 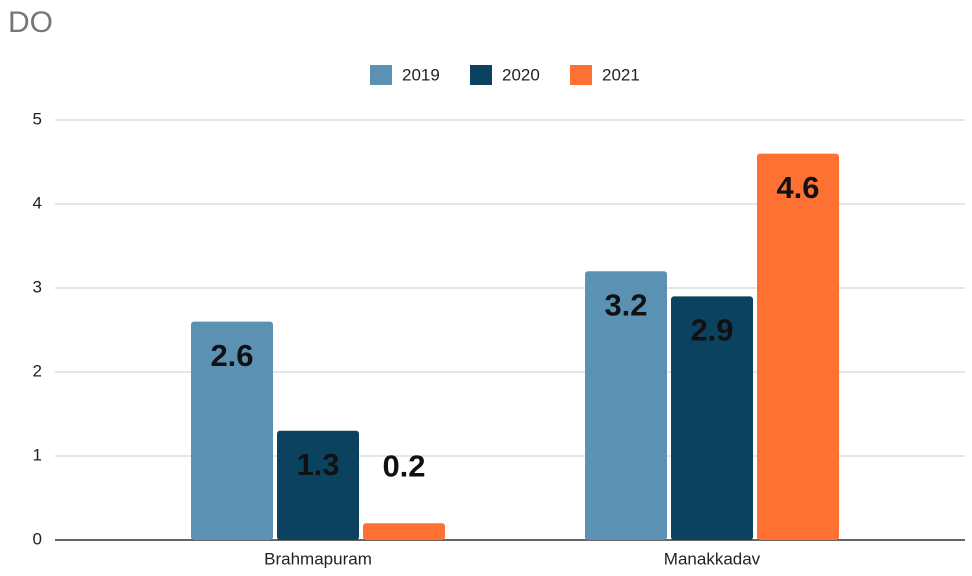 I want to click on data-label: 2.9, so click(x=711, y=330).